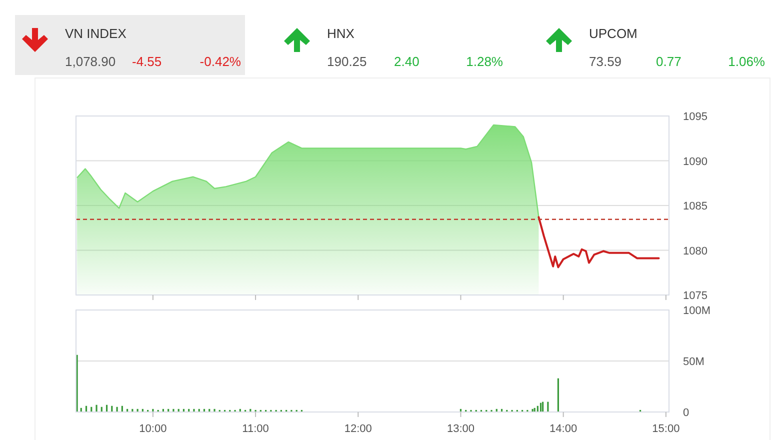  Describe the element at coordinates (347, 61) in the screenshot. I see `text: 190.25` at that location.